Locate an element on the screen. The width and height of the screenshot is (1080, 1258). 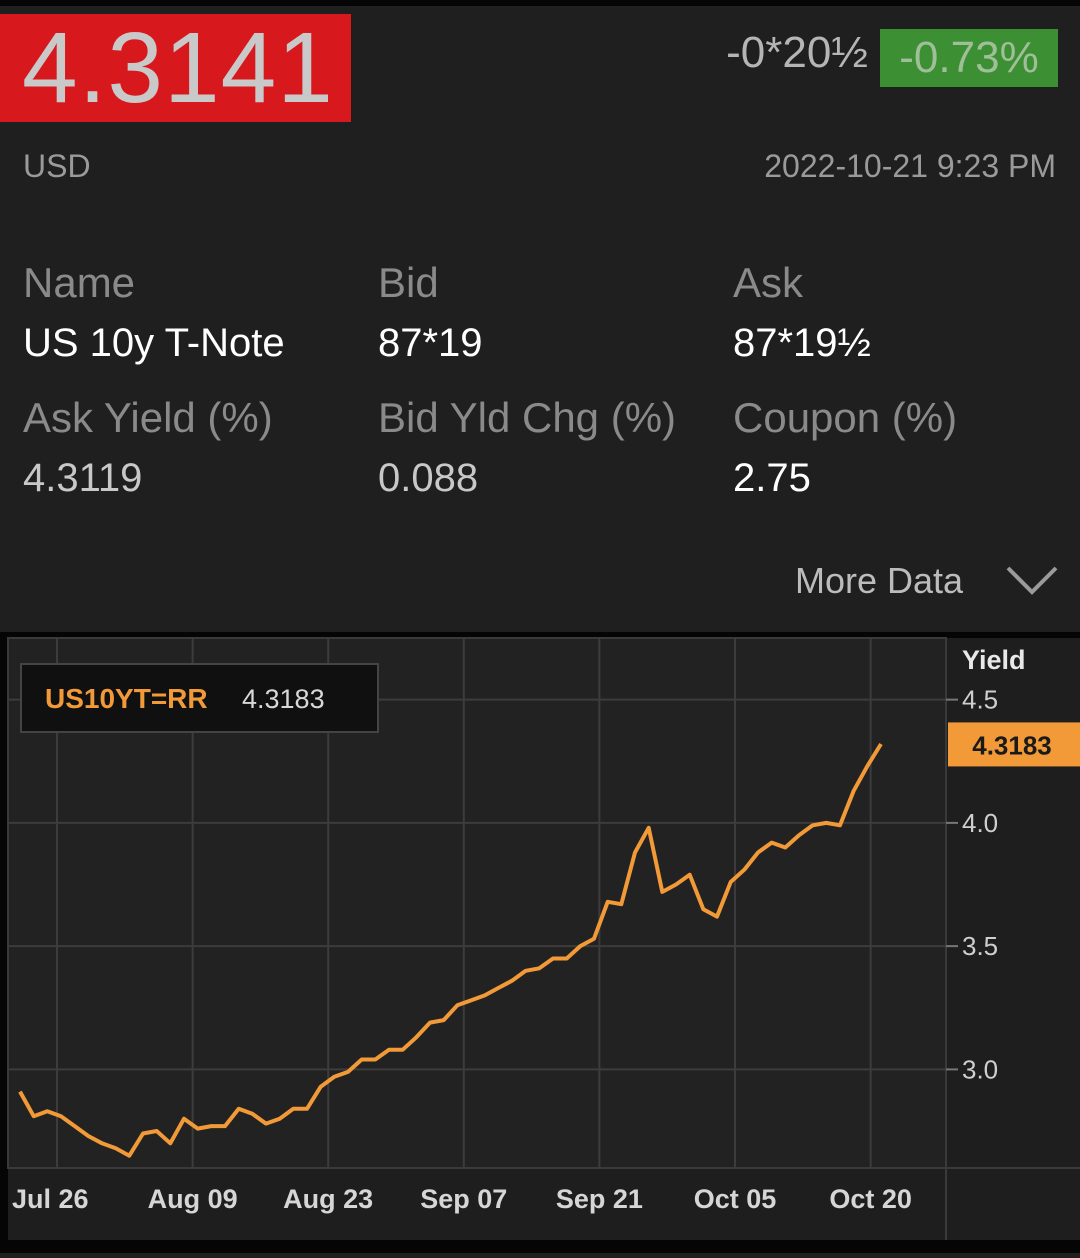
field-value: US 10y T-Note is located at coordinates (154, 343).